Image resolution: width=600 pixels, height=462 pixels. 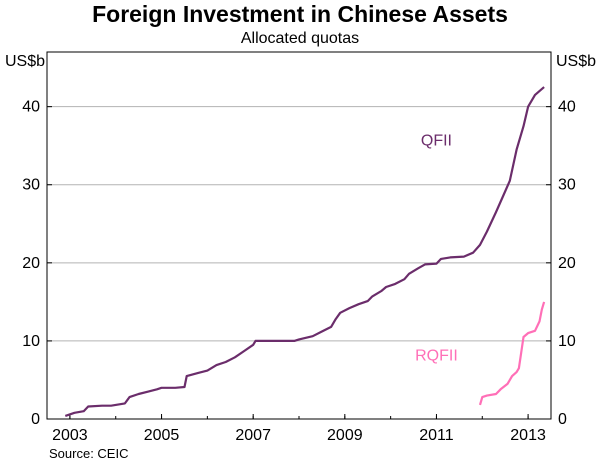 What do you see at coordinates (436, 435) in the screenshot?
I see `x-tick-label: 2011` at bounding box center [436, 435].